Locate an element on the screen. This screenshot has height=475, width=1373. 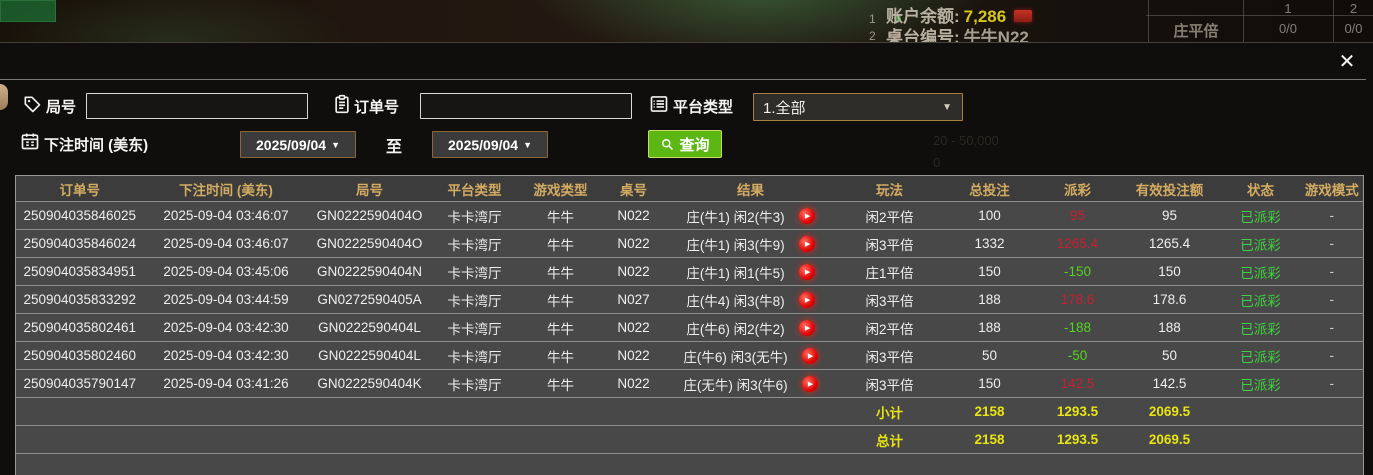
col-header-payout: 派彩 is located at coordinates (1077, 188).